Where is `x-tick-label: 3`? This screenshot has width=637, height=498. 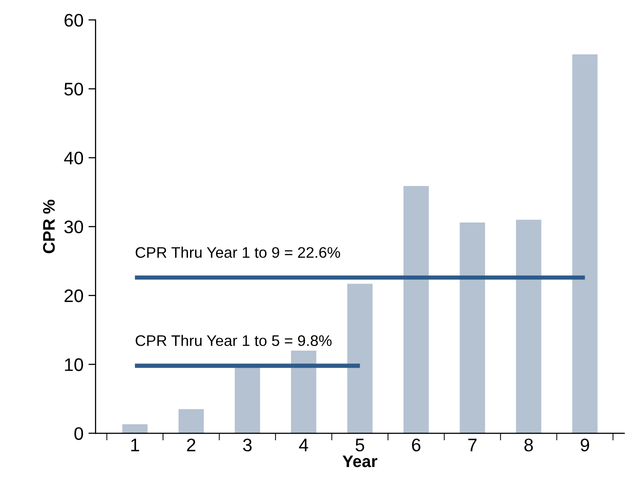 x-tick-label: 3 is located at coordinates (247, 445).